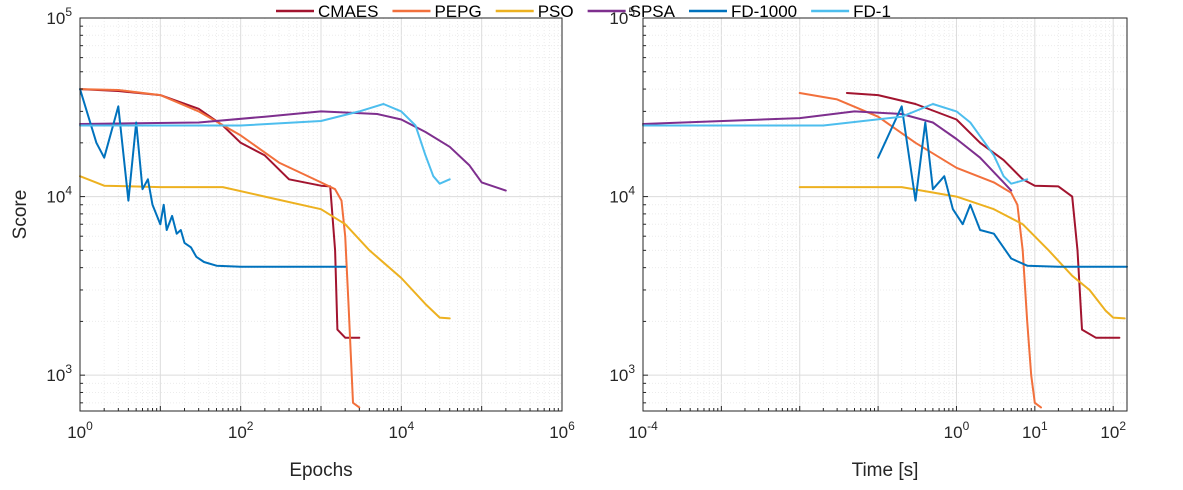 The height and width of the screenshot is (490, 1183). Describe the element at coordinates (402, 430) in the screenshot. I see `x-tick-label: 10⁴` at that location.